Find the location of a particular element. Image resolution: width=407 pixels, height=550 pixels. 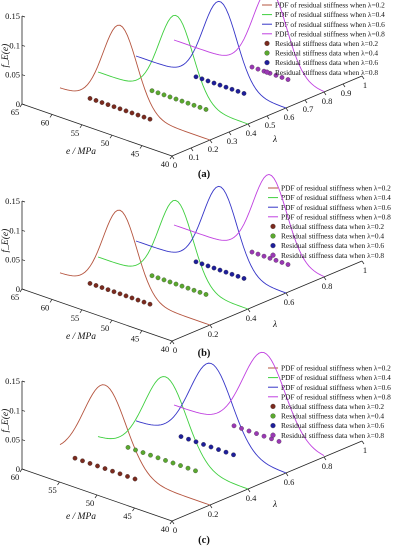

legend-label: Residual stiffness data when λ=0.4 is located at coordinates (332, 236).